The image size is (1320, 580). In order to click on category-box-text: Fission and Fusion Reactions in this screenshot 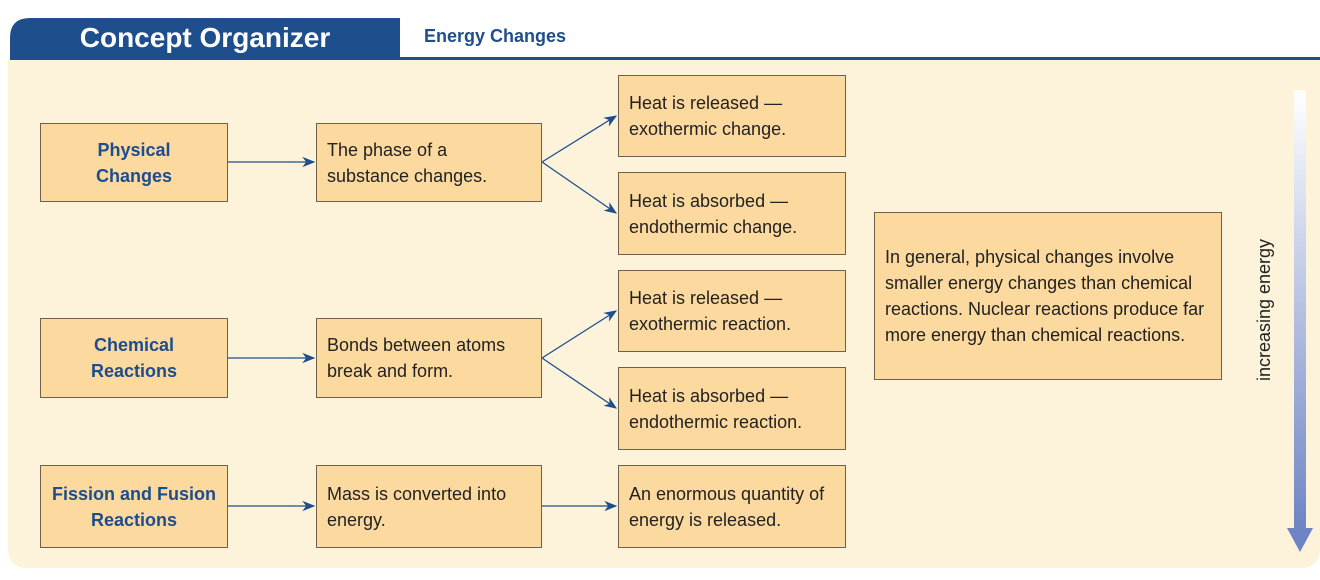, I will do `click(133, 506)`.